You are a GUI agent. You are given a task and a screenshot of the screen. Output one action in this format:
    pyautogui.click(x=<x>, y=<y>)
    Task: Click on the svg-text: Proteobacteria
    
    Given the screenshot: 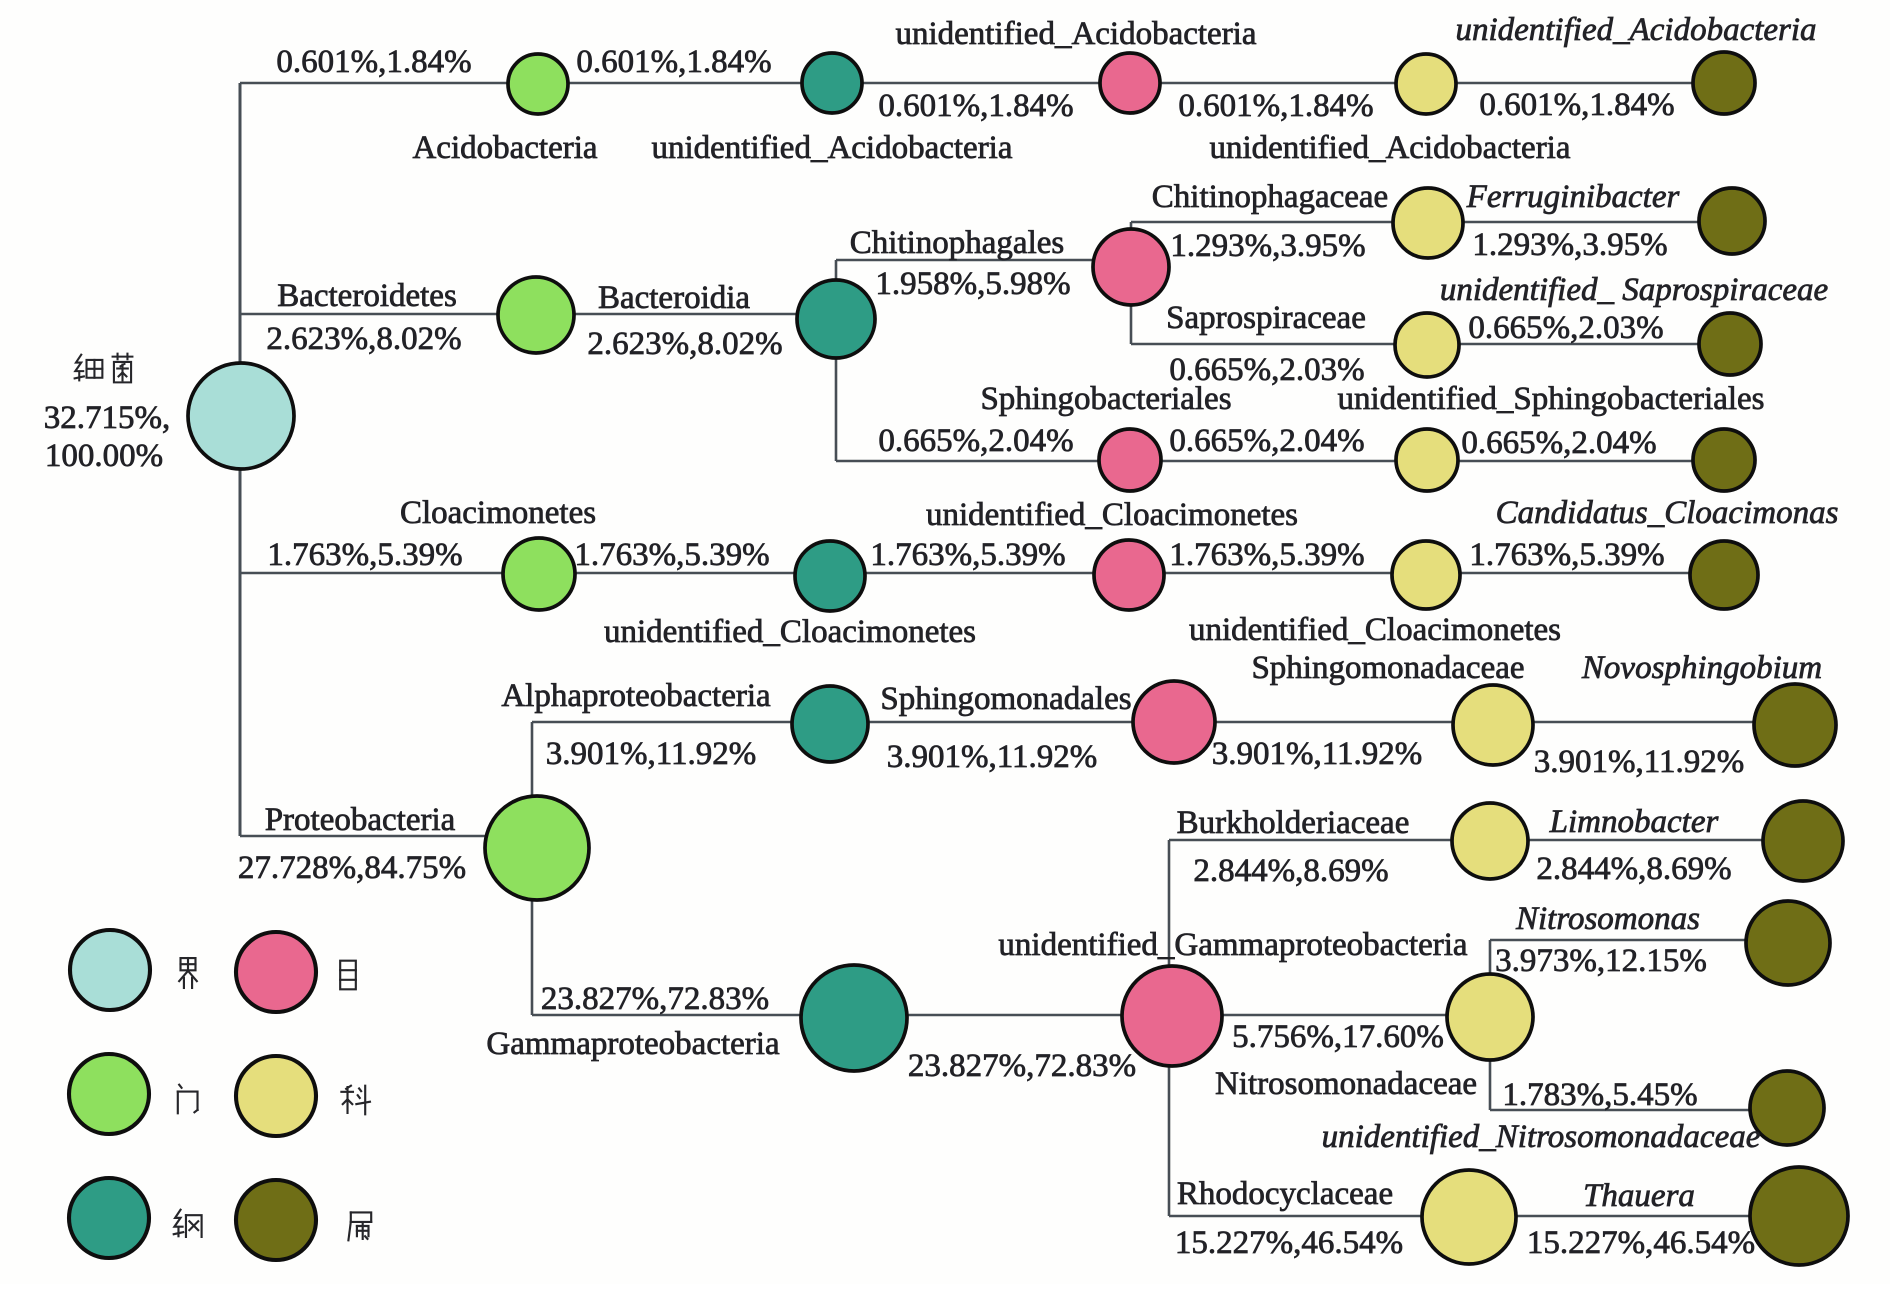 What is the action you would take?
    pyautogui.click(x=360, y=820)
    